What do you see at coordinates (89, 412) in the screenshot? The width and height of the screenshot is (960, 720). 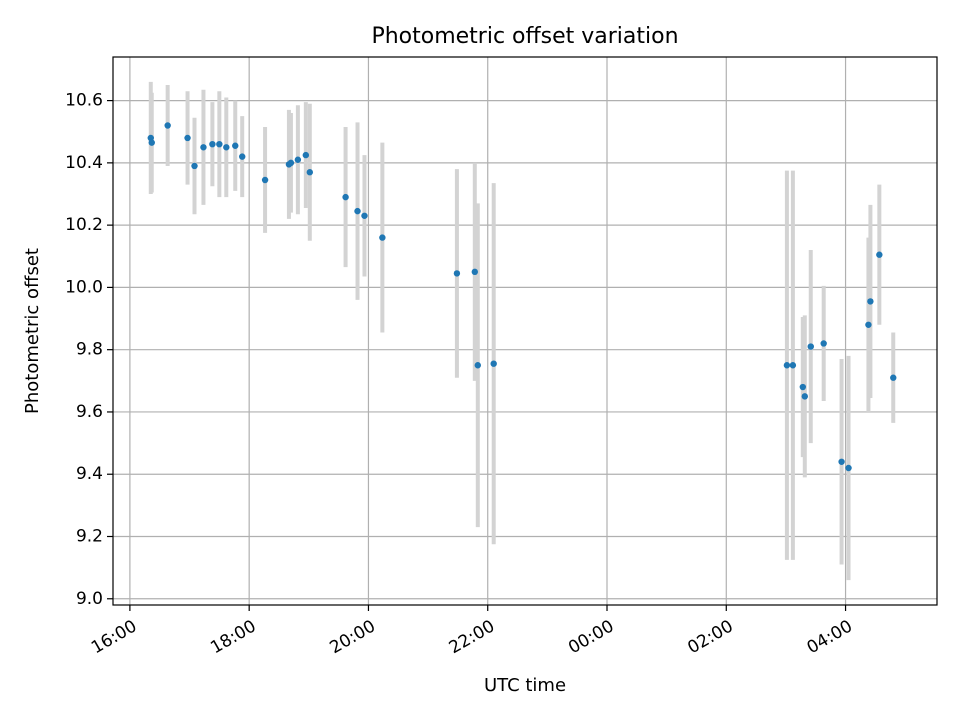 I see `y-tick-label: 9.6` at bounding box center [89, 412].